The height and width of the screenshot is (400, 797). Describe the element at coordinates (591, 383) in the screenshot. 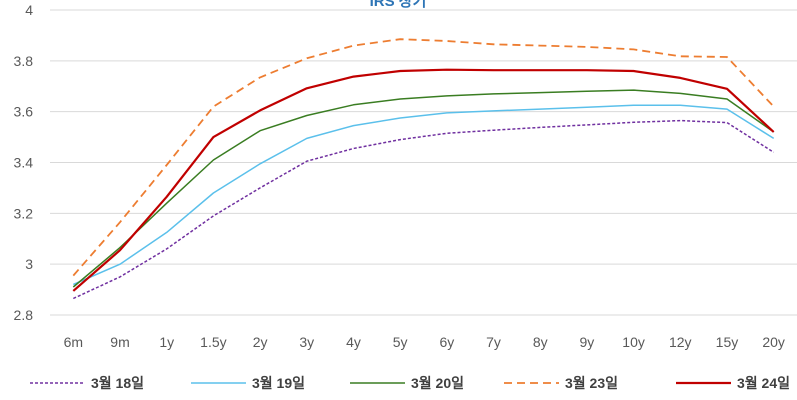

I see `legend-label: 3월 23일` at that location.